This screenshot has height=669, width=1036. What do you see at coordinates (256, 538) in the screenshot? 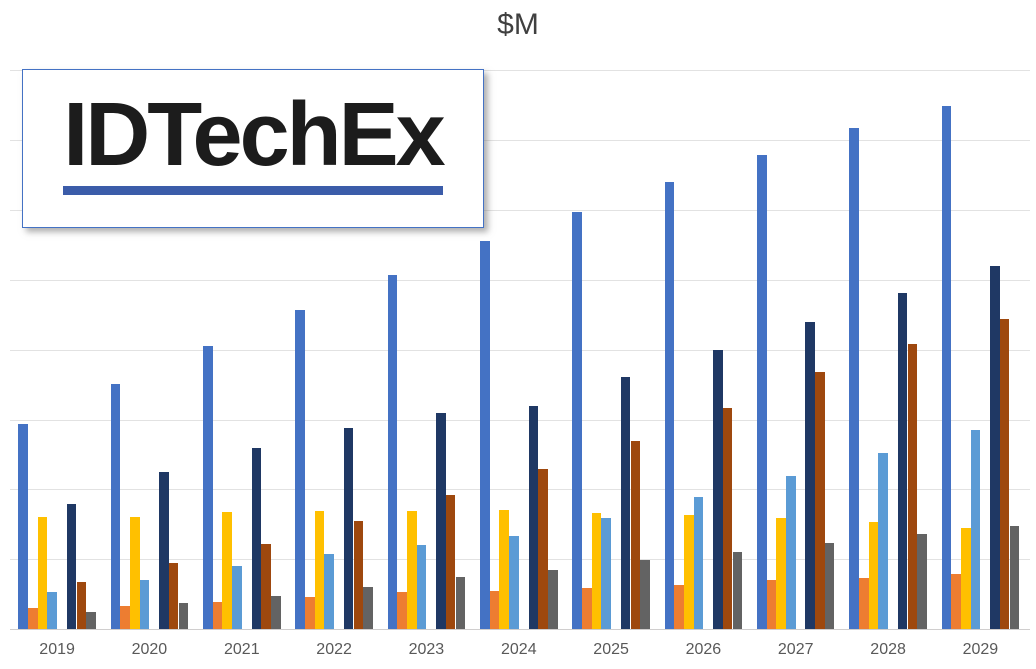
I see `bar-dark-navy-2021` at bounding box center [256, 538].